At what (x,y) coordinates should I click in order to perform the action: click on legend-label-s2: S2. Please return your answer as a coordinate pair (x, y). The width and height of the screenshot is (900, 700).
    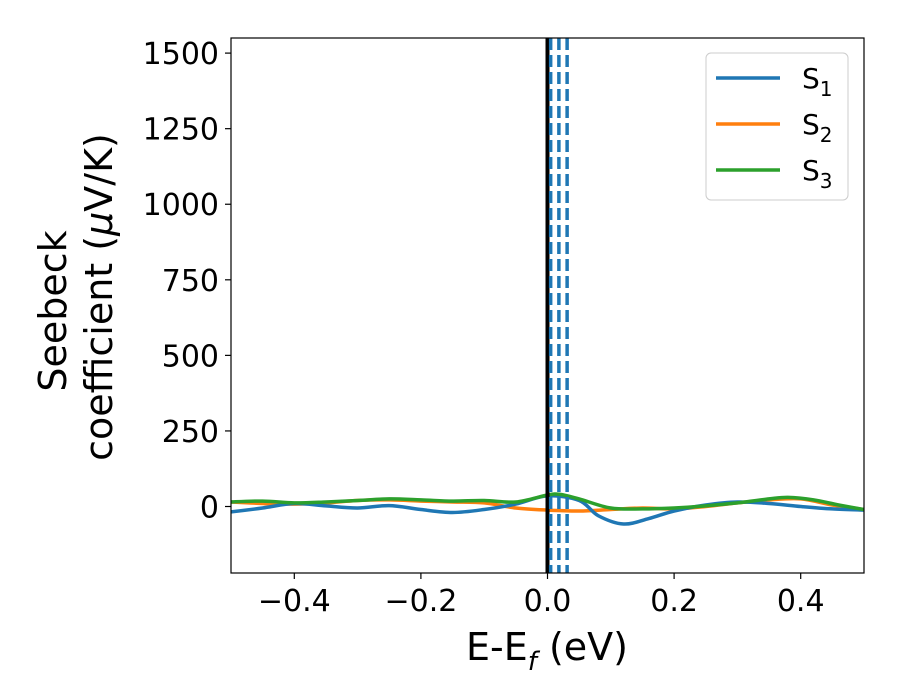
    Looking at the image, I should click on (817, 127).